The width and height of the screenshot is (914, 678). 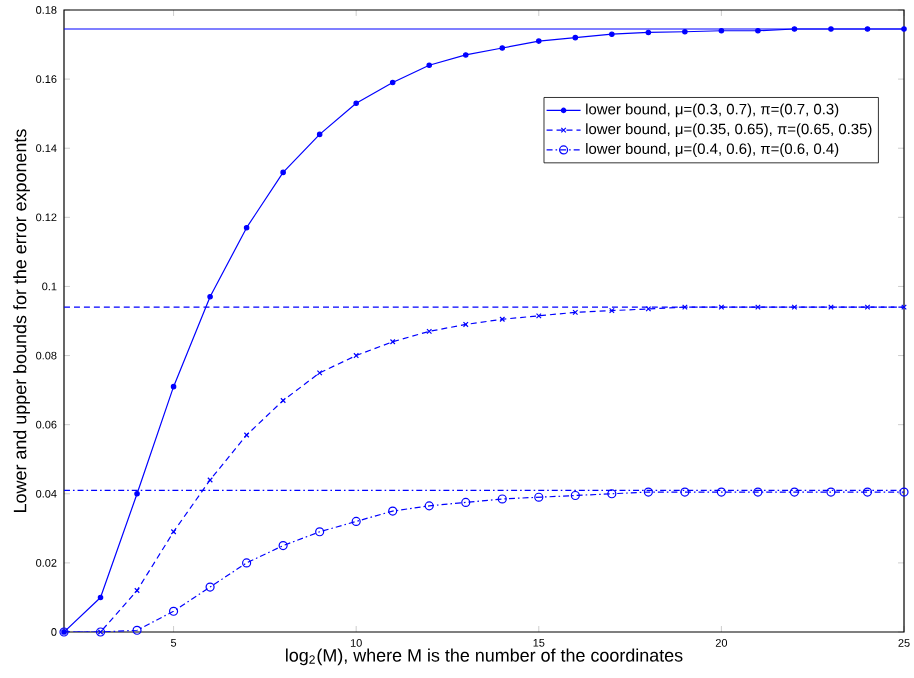 I want to click on y-axis-title: Lower and upper bounds for the error exponents, so click(x=21, y=320).